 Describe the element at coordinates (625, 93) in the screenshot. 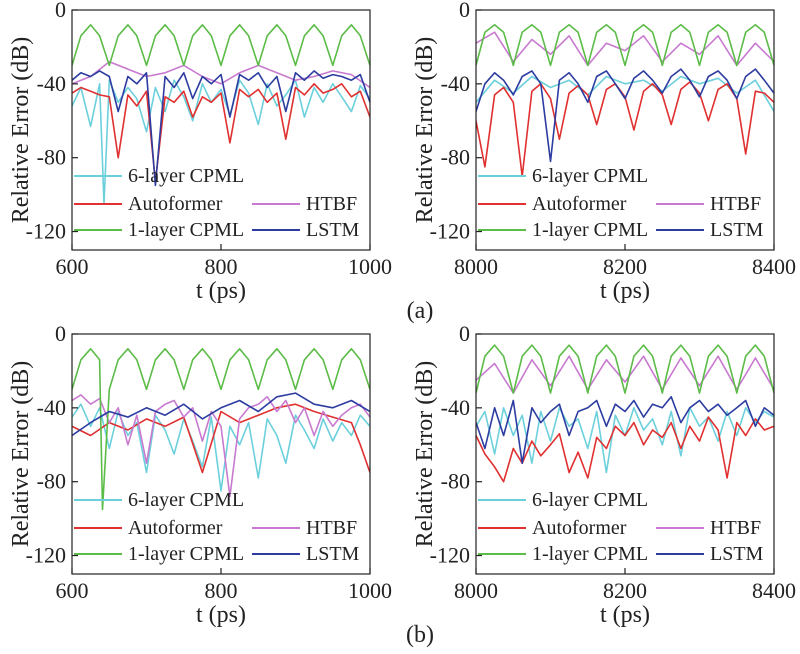

I see `series-line-6-layer-cpml` at that location.